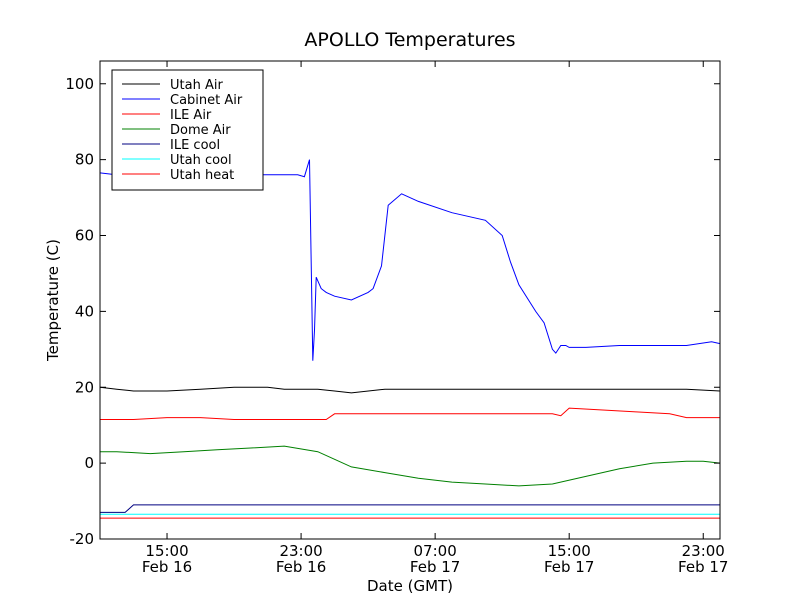  Describe the element at coordinates (84, 236) in the screenshot. I see `y-tick-label: 60` at that location.